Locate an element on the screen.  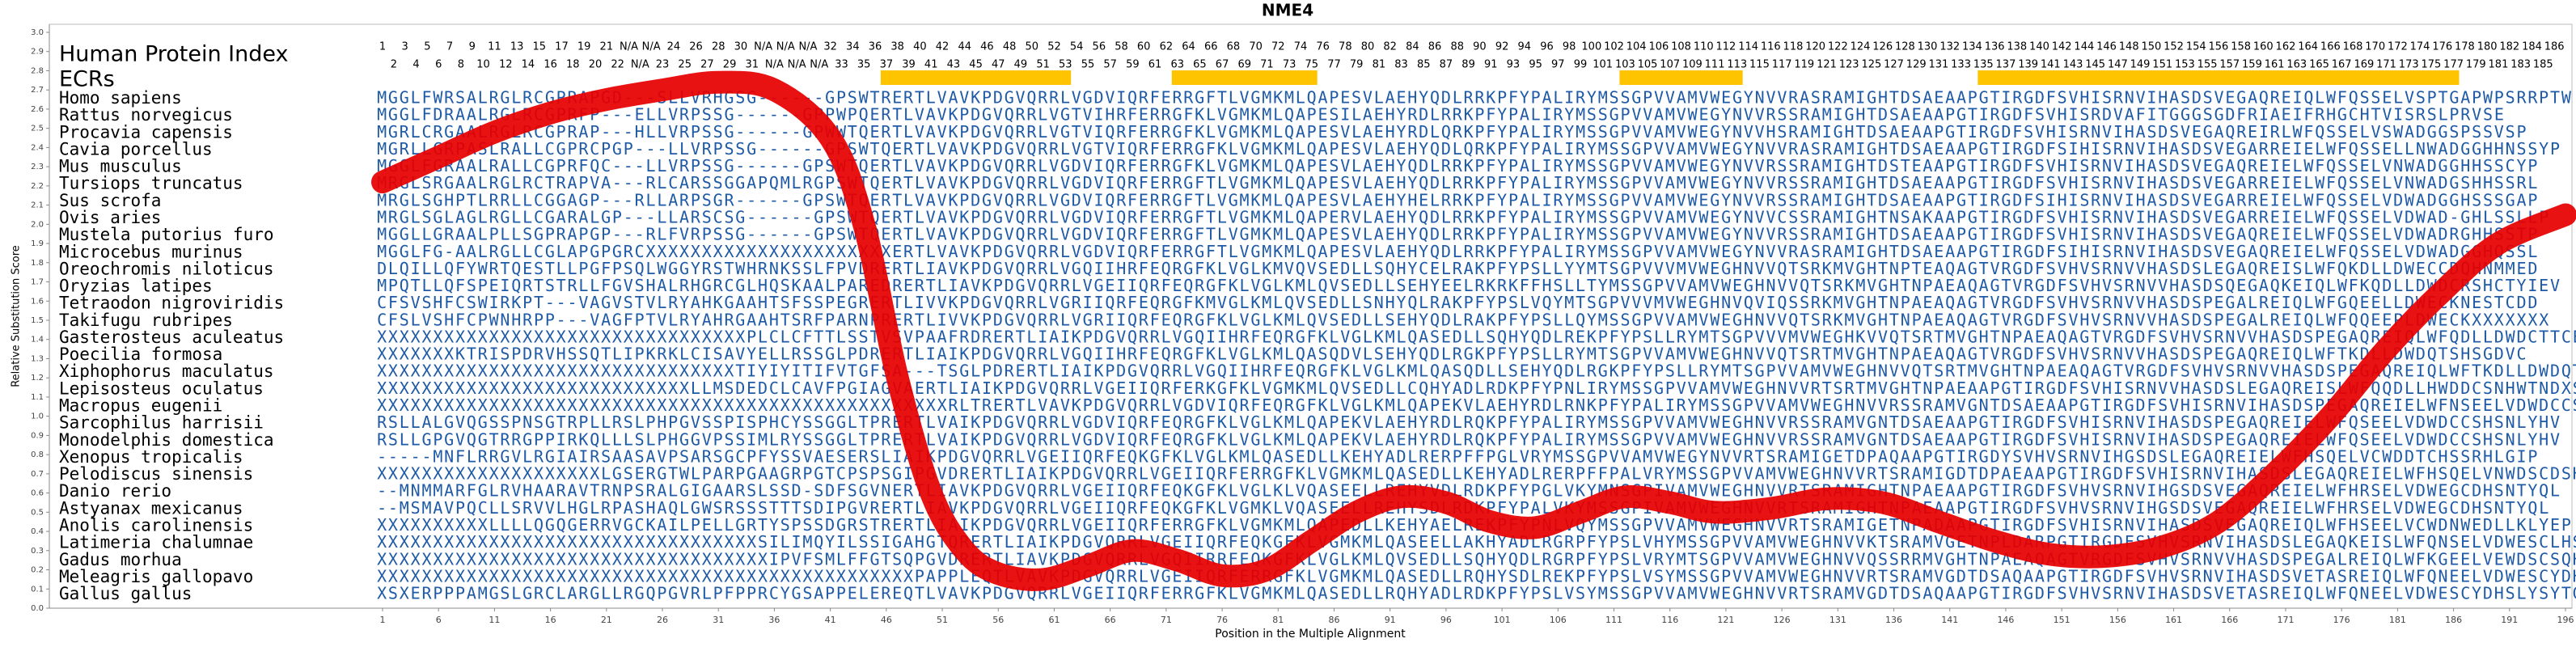
species-name: Tetraodon nigroviridis is located at coordinates (171, 303).